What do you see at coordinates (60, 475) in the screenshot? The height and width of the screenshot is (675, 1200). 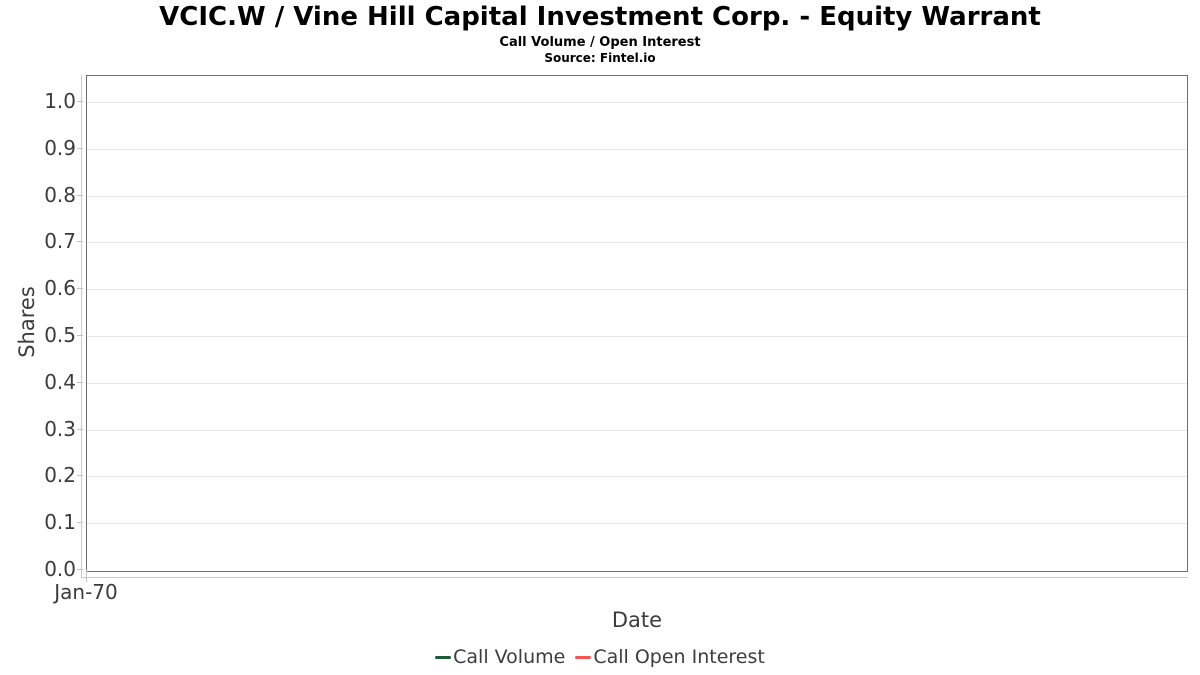 I see `y-tick-label: 0.2` at bounding box center [60, 475].